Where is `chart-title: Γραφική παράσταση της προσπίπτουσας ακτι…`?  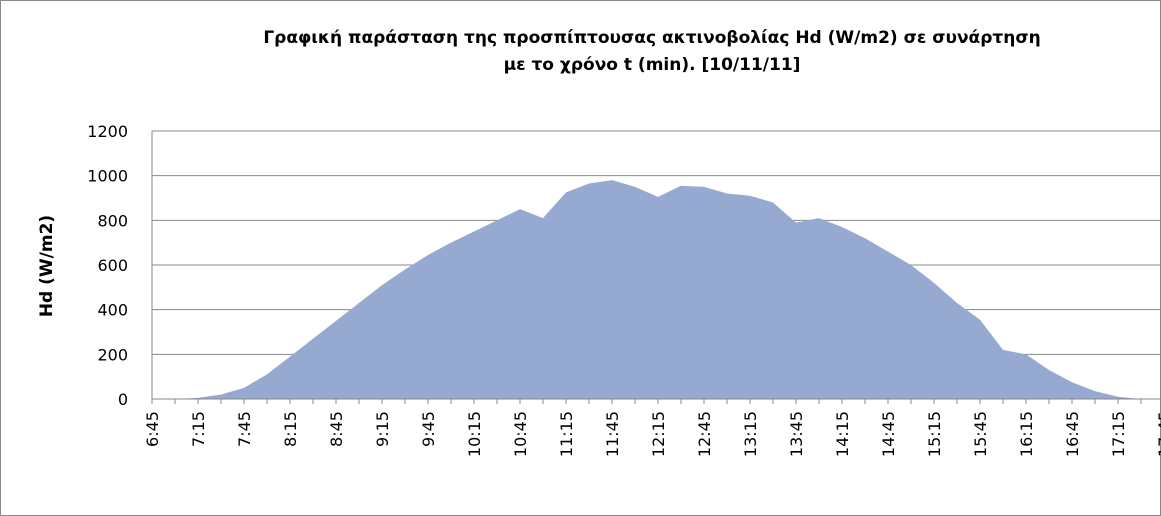
chart-title: Γραφική παράσταση της προσπίπτουσας ακτι… is located at coordinates (651, 38).